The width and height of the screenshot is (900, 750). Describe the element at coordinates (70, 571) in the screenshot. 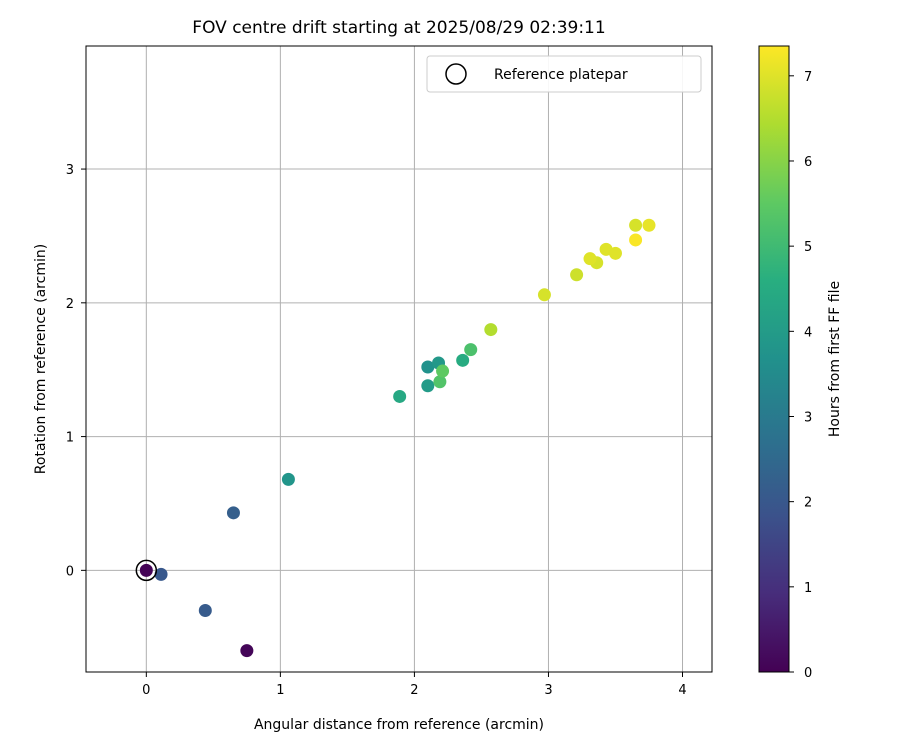

I see `y-tick-label: 0` at that location.